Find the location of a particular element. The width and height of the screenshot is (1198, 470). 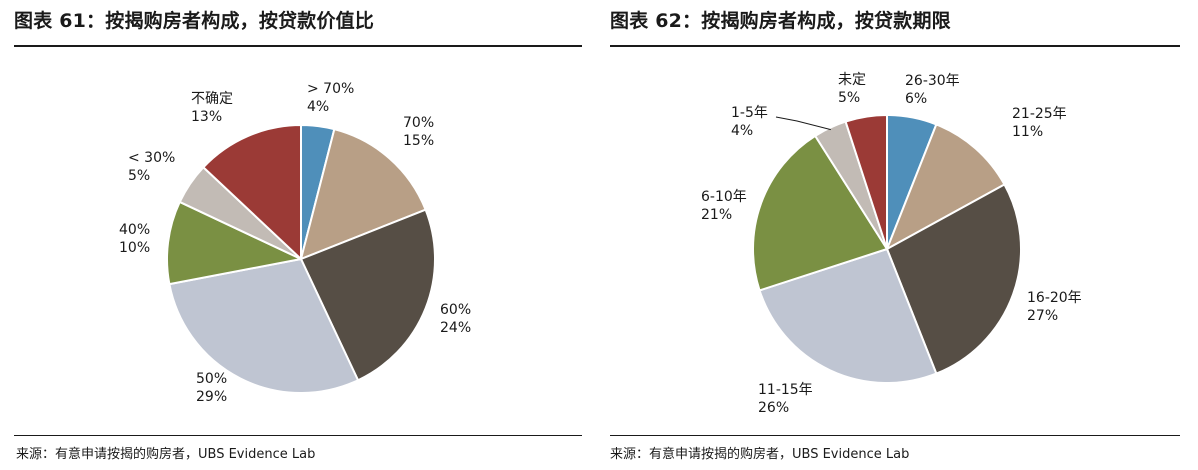

slice-category-label: 21-25年 is located at coordinates (1039, 114).